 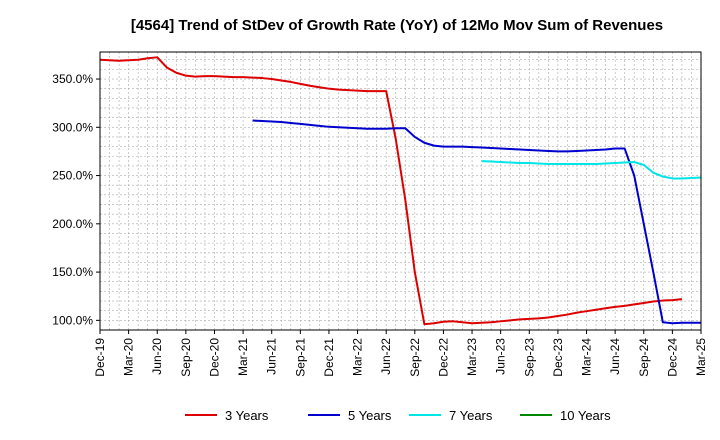 I want to click on x-tick-label: Sep-23, so click(x=529, y=357).